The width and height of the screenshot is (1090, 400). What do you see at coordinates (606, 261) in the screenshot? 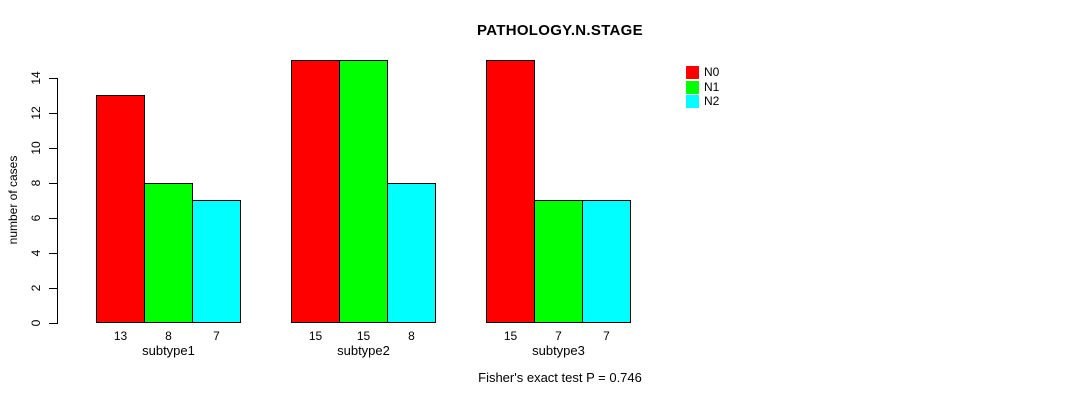
I see `bar-subtype3-N2` at bounding box center [606, 261].